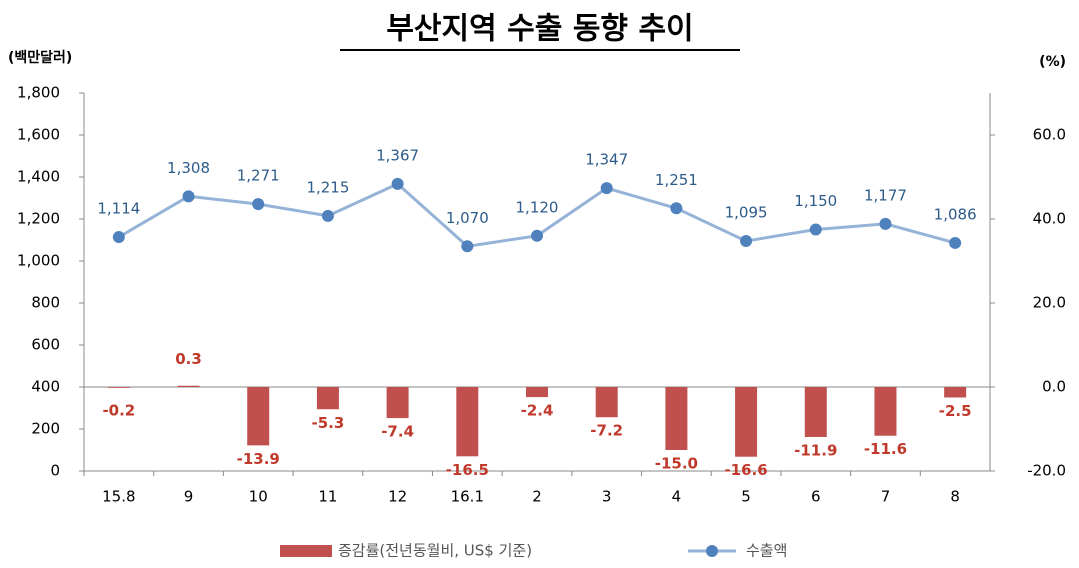 This screenshot has width=1079, height=568. What do you see at coordinates (539, 29) in the screenshot?
I see `chart-title: 부산지역 수출 동향 추이` at bounding box center [539, 29].